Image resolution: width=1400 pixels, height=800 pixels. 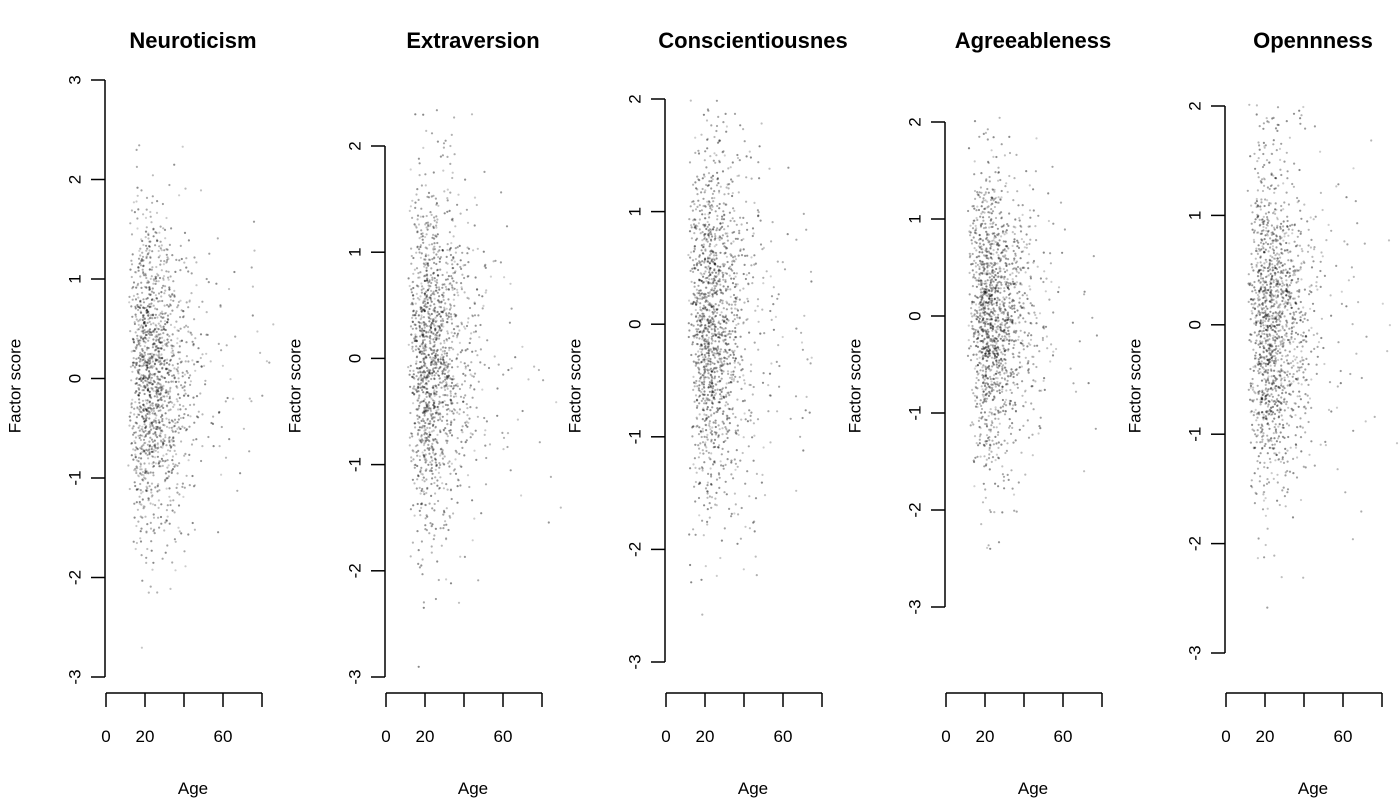 I want to click on data-points, so click(x=484, y=388).